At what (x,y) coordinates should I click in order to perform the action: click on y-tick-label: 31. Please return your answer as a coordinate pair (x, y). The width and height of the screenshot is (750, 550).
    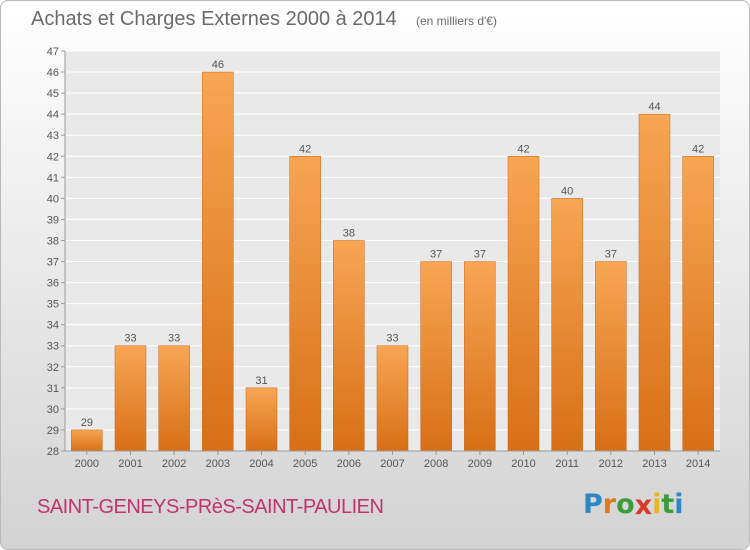
    Looking at the image, I should click on (53, 389).